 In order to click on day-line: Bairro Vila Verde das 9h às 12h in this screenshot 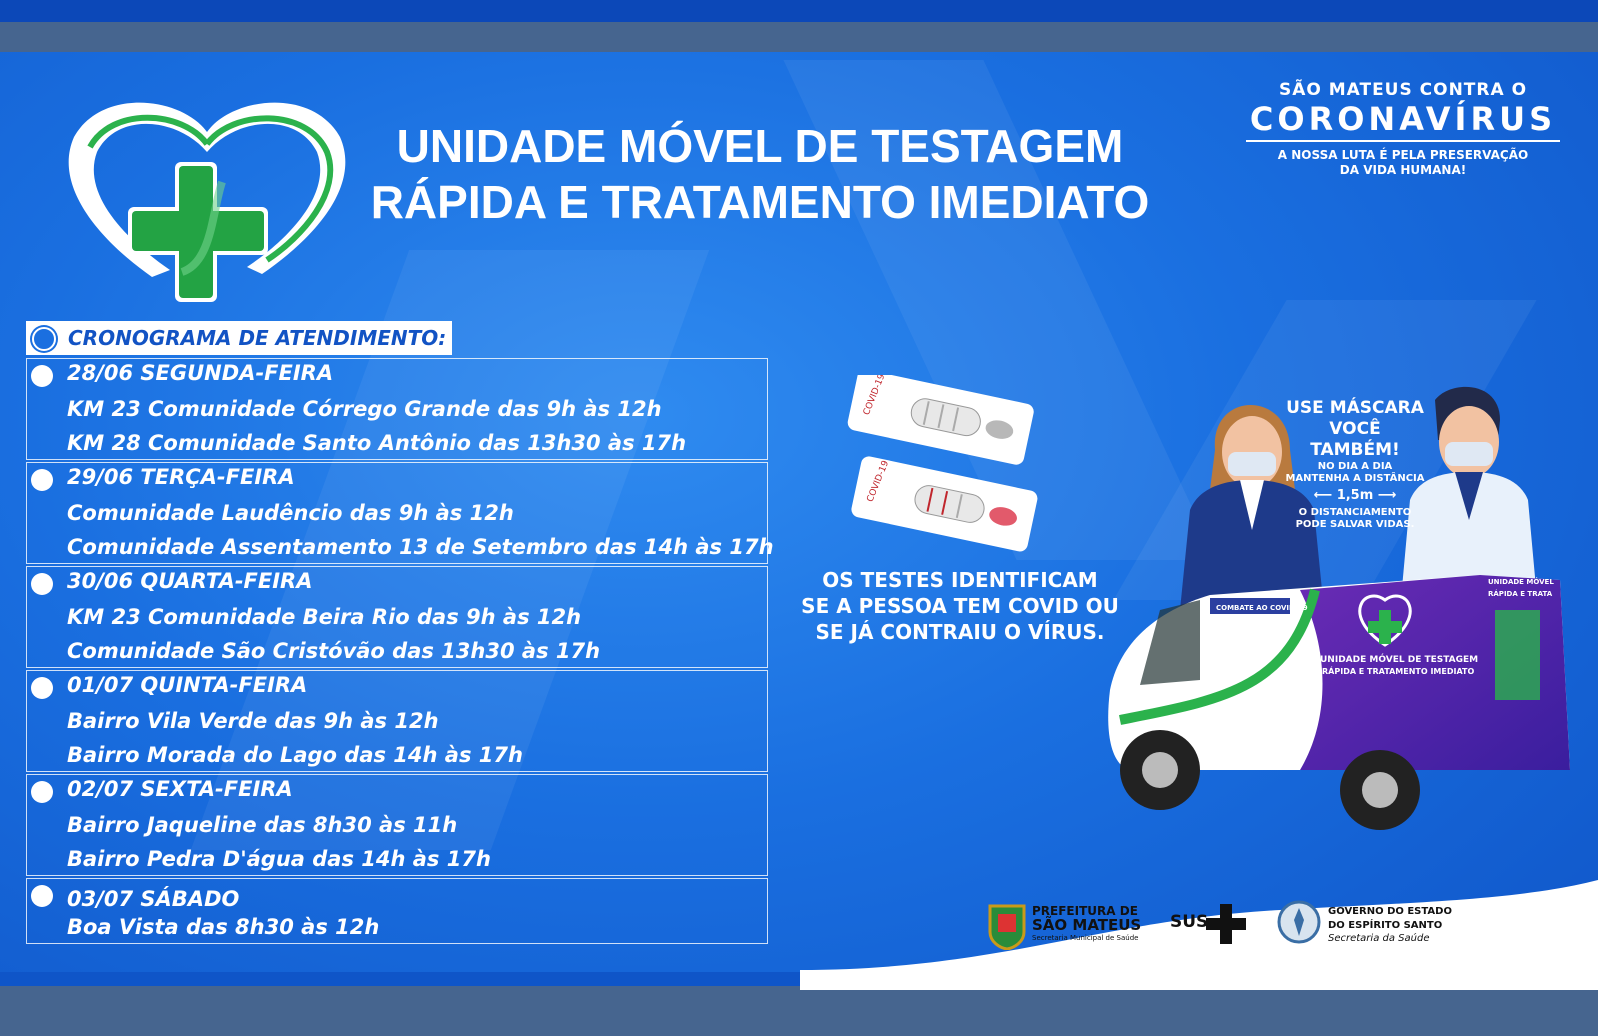, I will do `click(253, 721)`.